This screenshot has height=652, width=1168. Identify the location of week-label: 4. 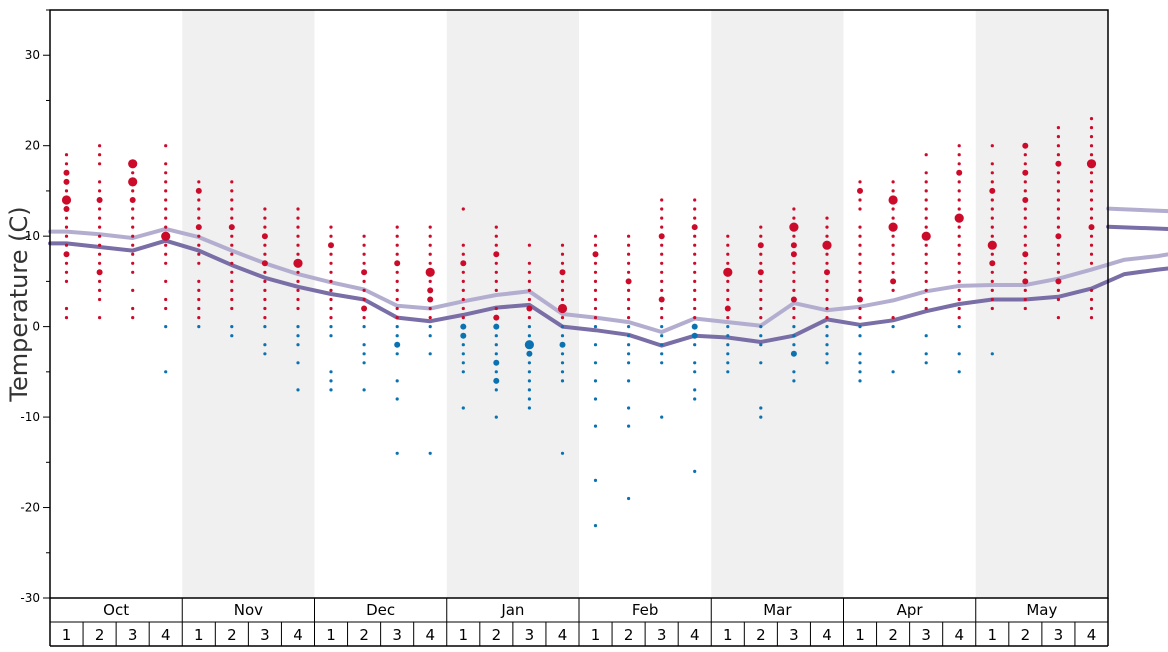
(827, 635).